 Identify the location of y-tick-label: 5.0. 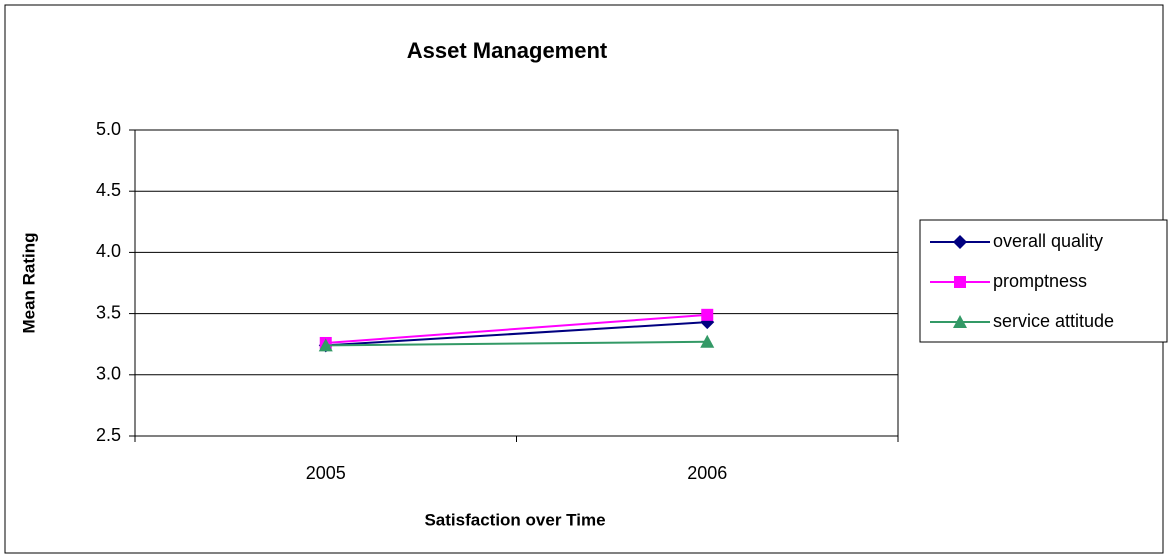
(108, 129).